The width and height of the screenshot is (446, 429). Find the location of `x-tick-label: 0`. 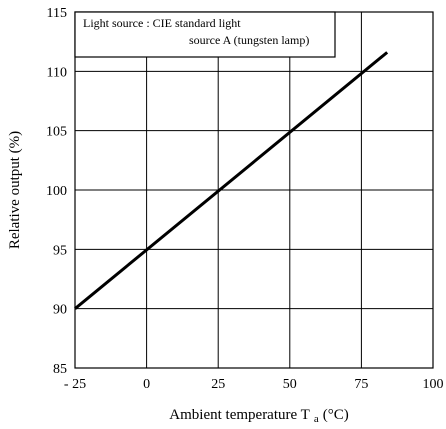

x-tick-label: 0 is located at coordinates (146, 384).